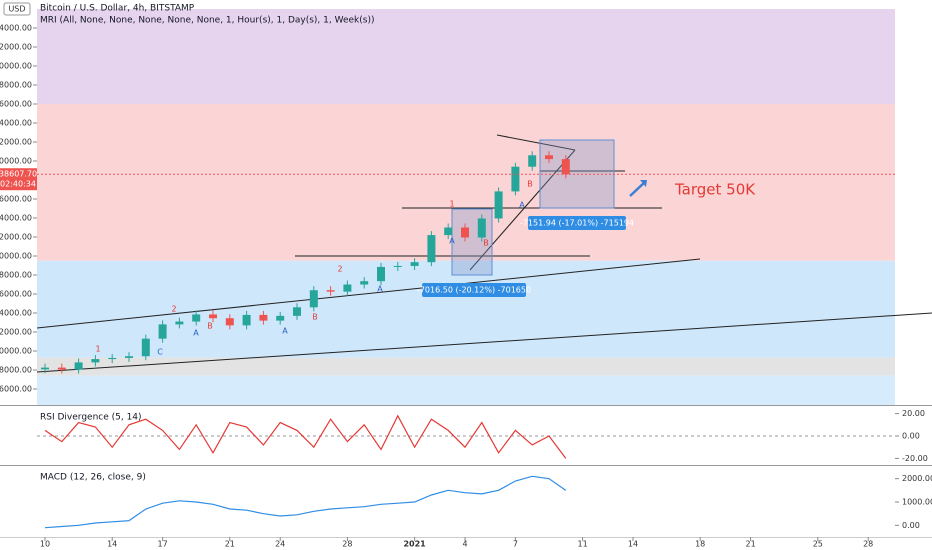 The image size is (932, 550). What do you see at coordinates (643, 183) in the screenshot?
I see `arrow-head` at bounding box center [643, 183].